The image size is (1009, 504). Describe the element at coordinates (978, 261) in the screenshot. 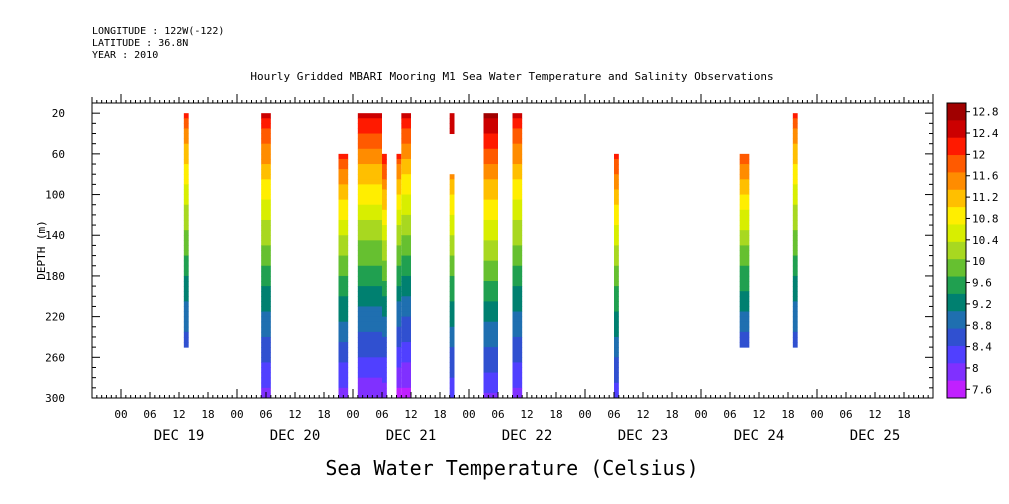

I see `colorbar-label: 10` at that location.